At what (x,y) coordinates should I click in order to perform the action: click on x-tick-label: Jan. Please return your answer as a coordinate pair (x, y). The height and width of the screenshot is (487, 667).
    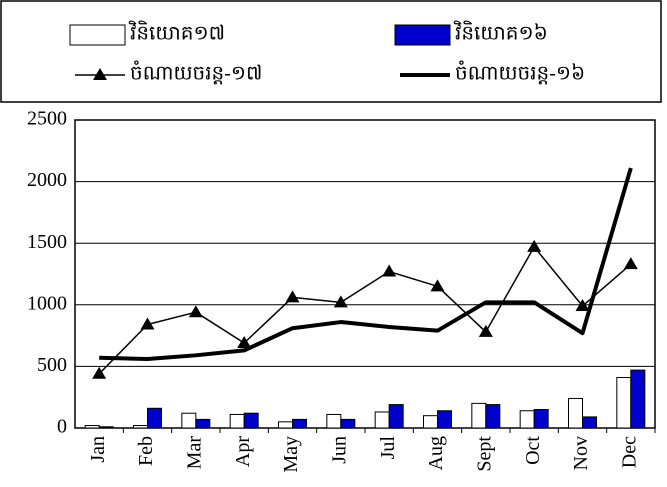
    Looking at the image, I should click on (98, 449).